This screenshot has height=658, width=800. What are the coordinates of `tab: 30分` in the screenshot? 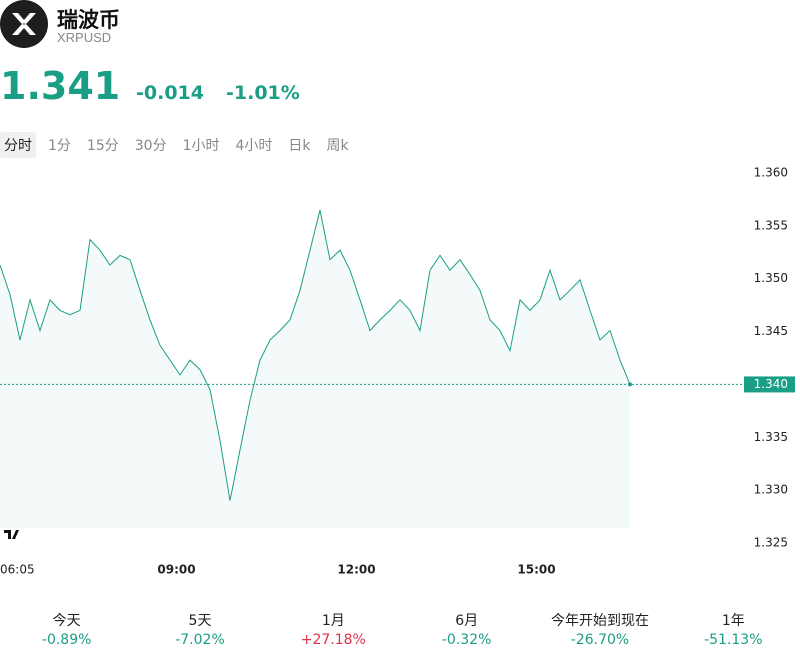 It's located at (150, 146).